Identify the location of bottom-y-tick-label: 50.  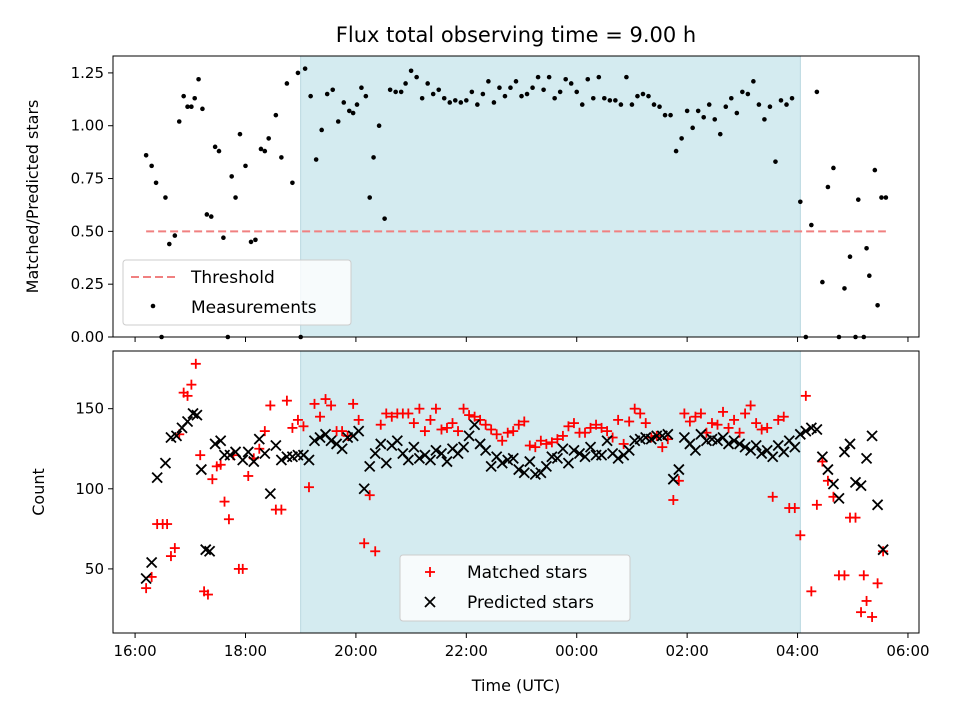
(94, 569).